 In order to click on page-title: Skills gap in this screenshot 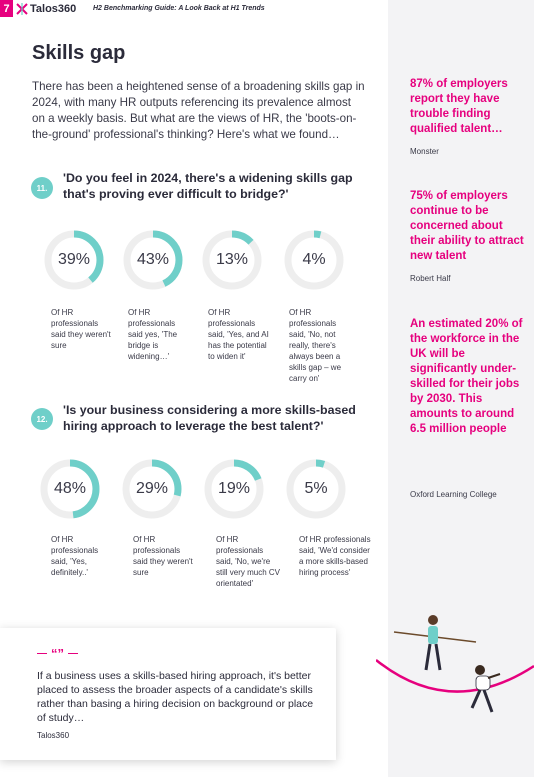, I will do `click(79, 53)`.